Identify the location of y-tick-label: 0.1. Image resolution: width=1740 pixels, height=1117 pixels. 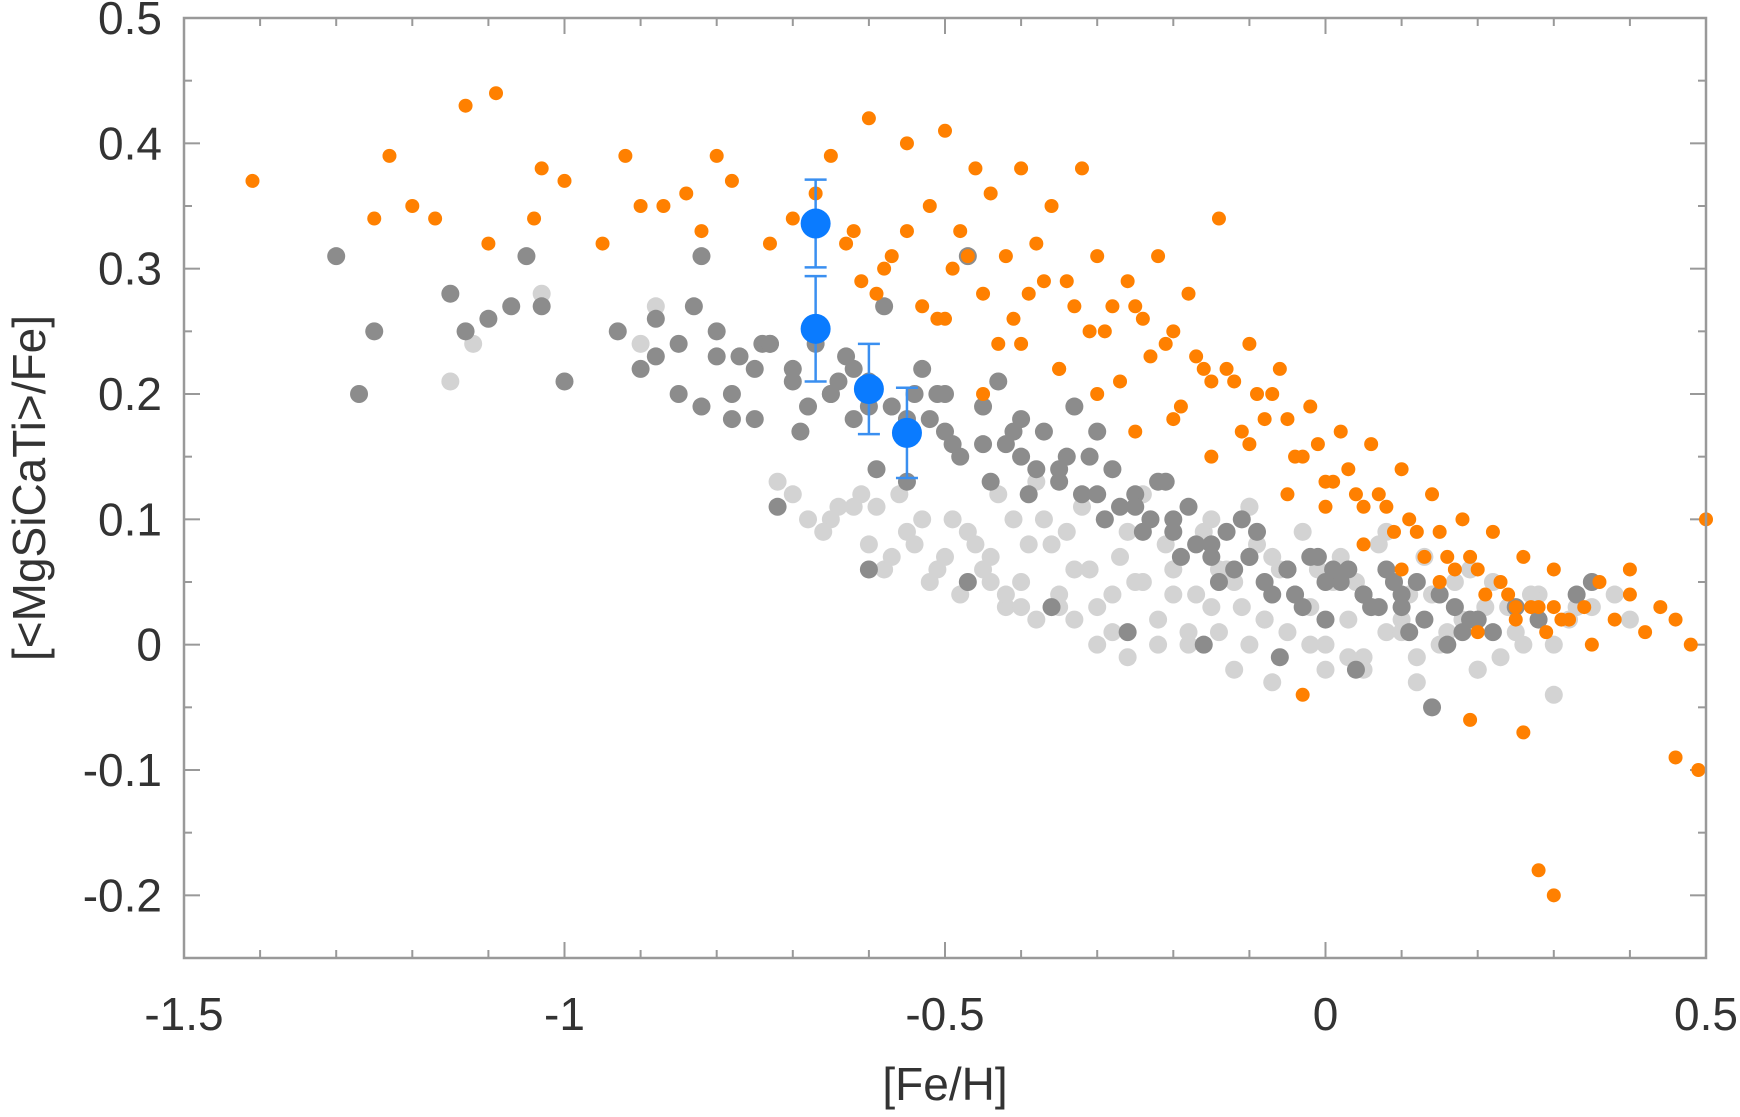
(130, 519).